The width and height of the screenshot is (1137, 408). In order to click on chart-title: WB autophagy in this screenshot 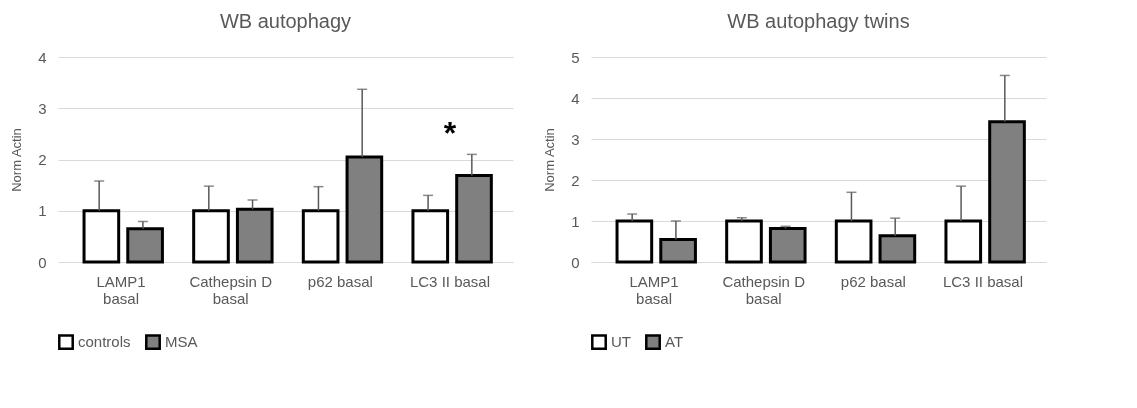, I will do `click(285, 21)`.